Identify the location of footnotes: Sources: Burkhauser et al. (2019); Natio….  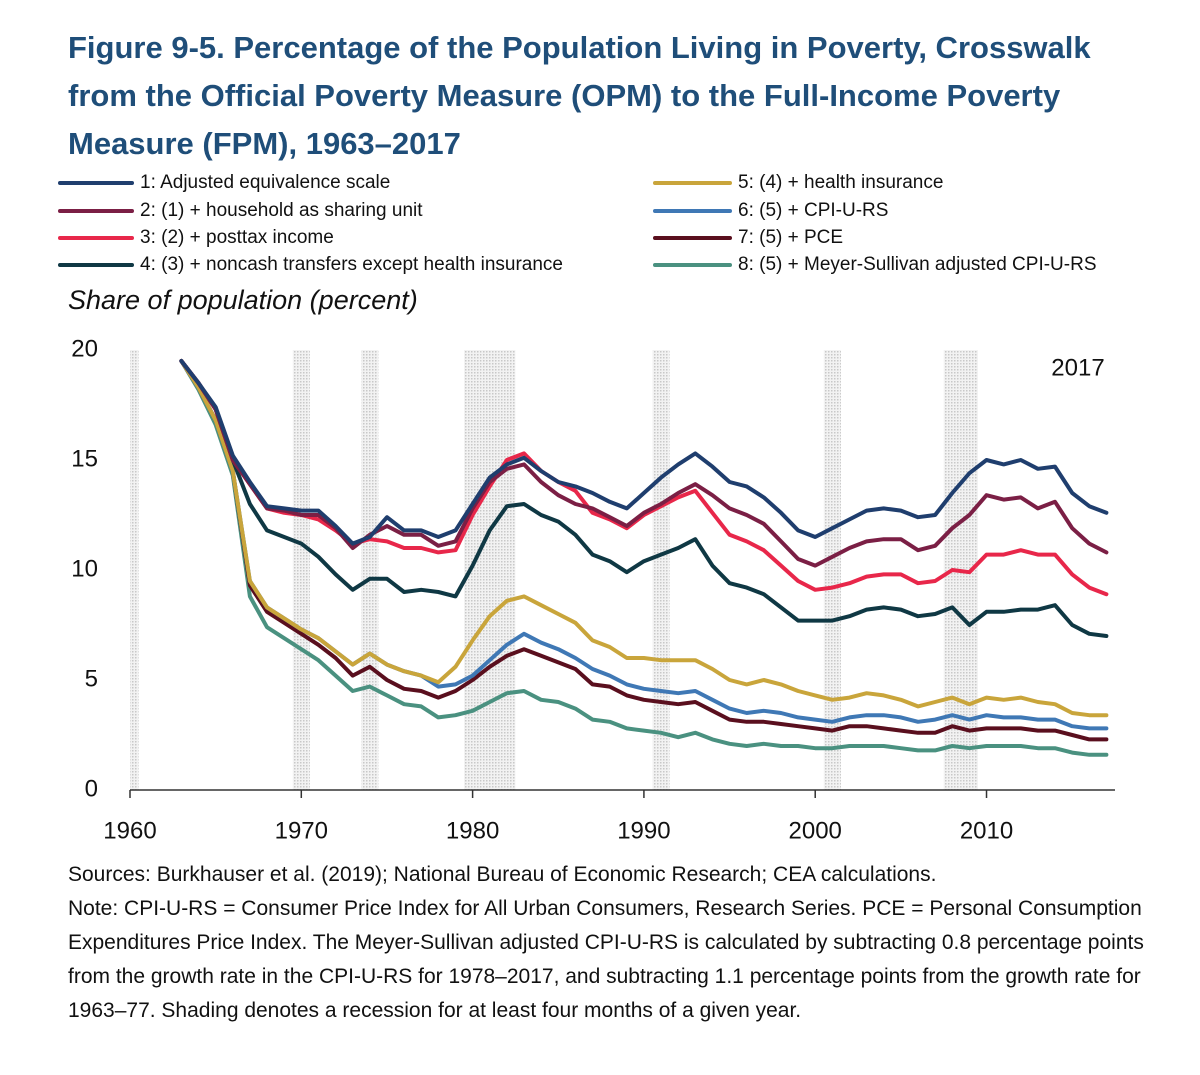
(623, 943).